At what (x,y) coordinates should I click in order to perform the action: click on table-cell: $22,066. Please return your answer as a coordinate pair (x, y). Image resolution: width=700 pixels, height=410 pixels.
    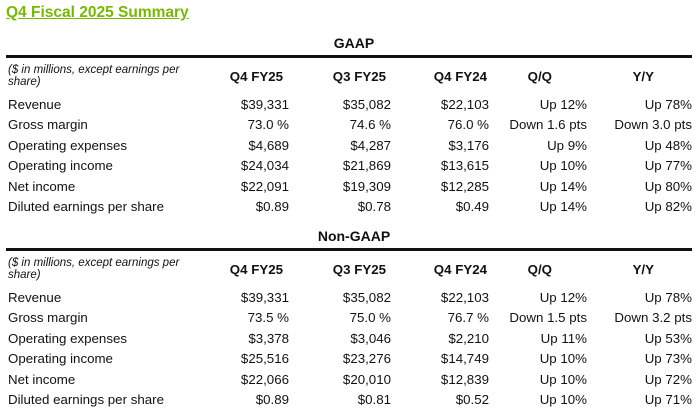
    Looking at the image, I should click on (244, 379).